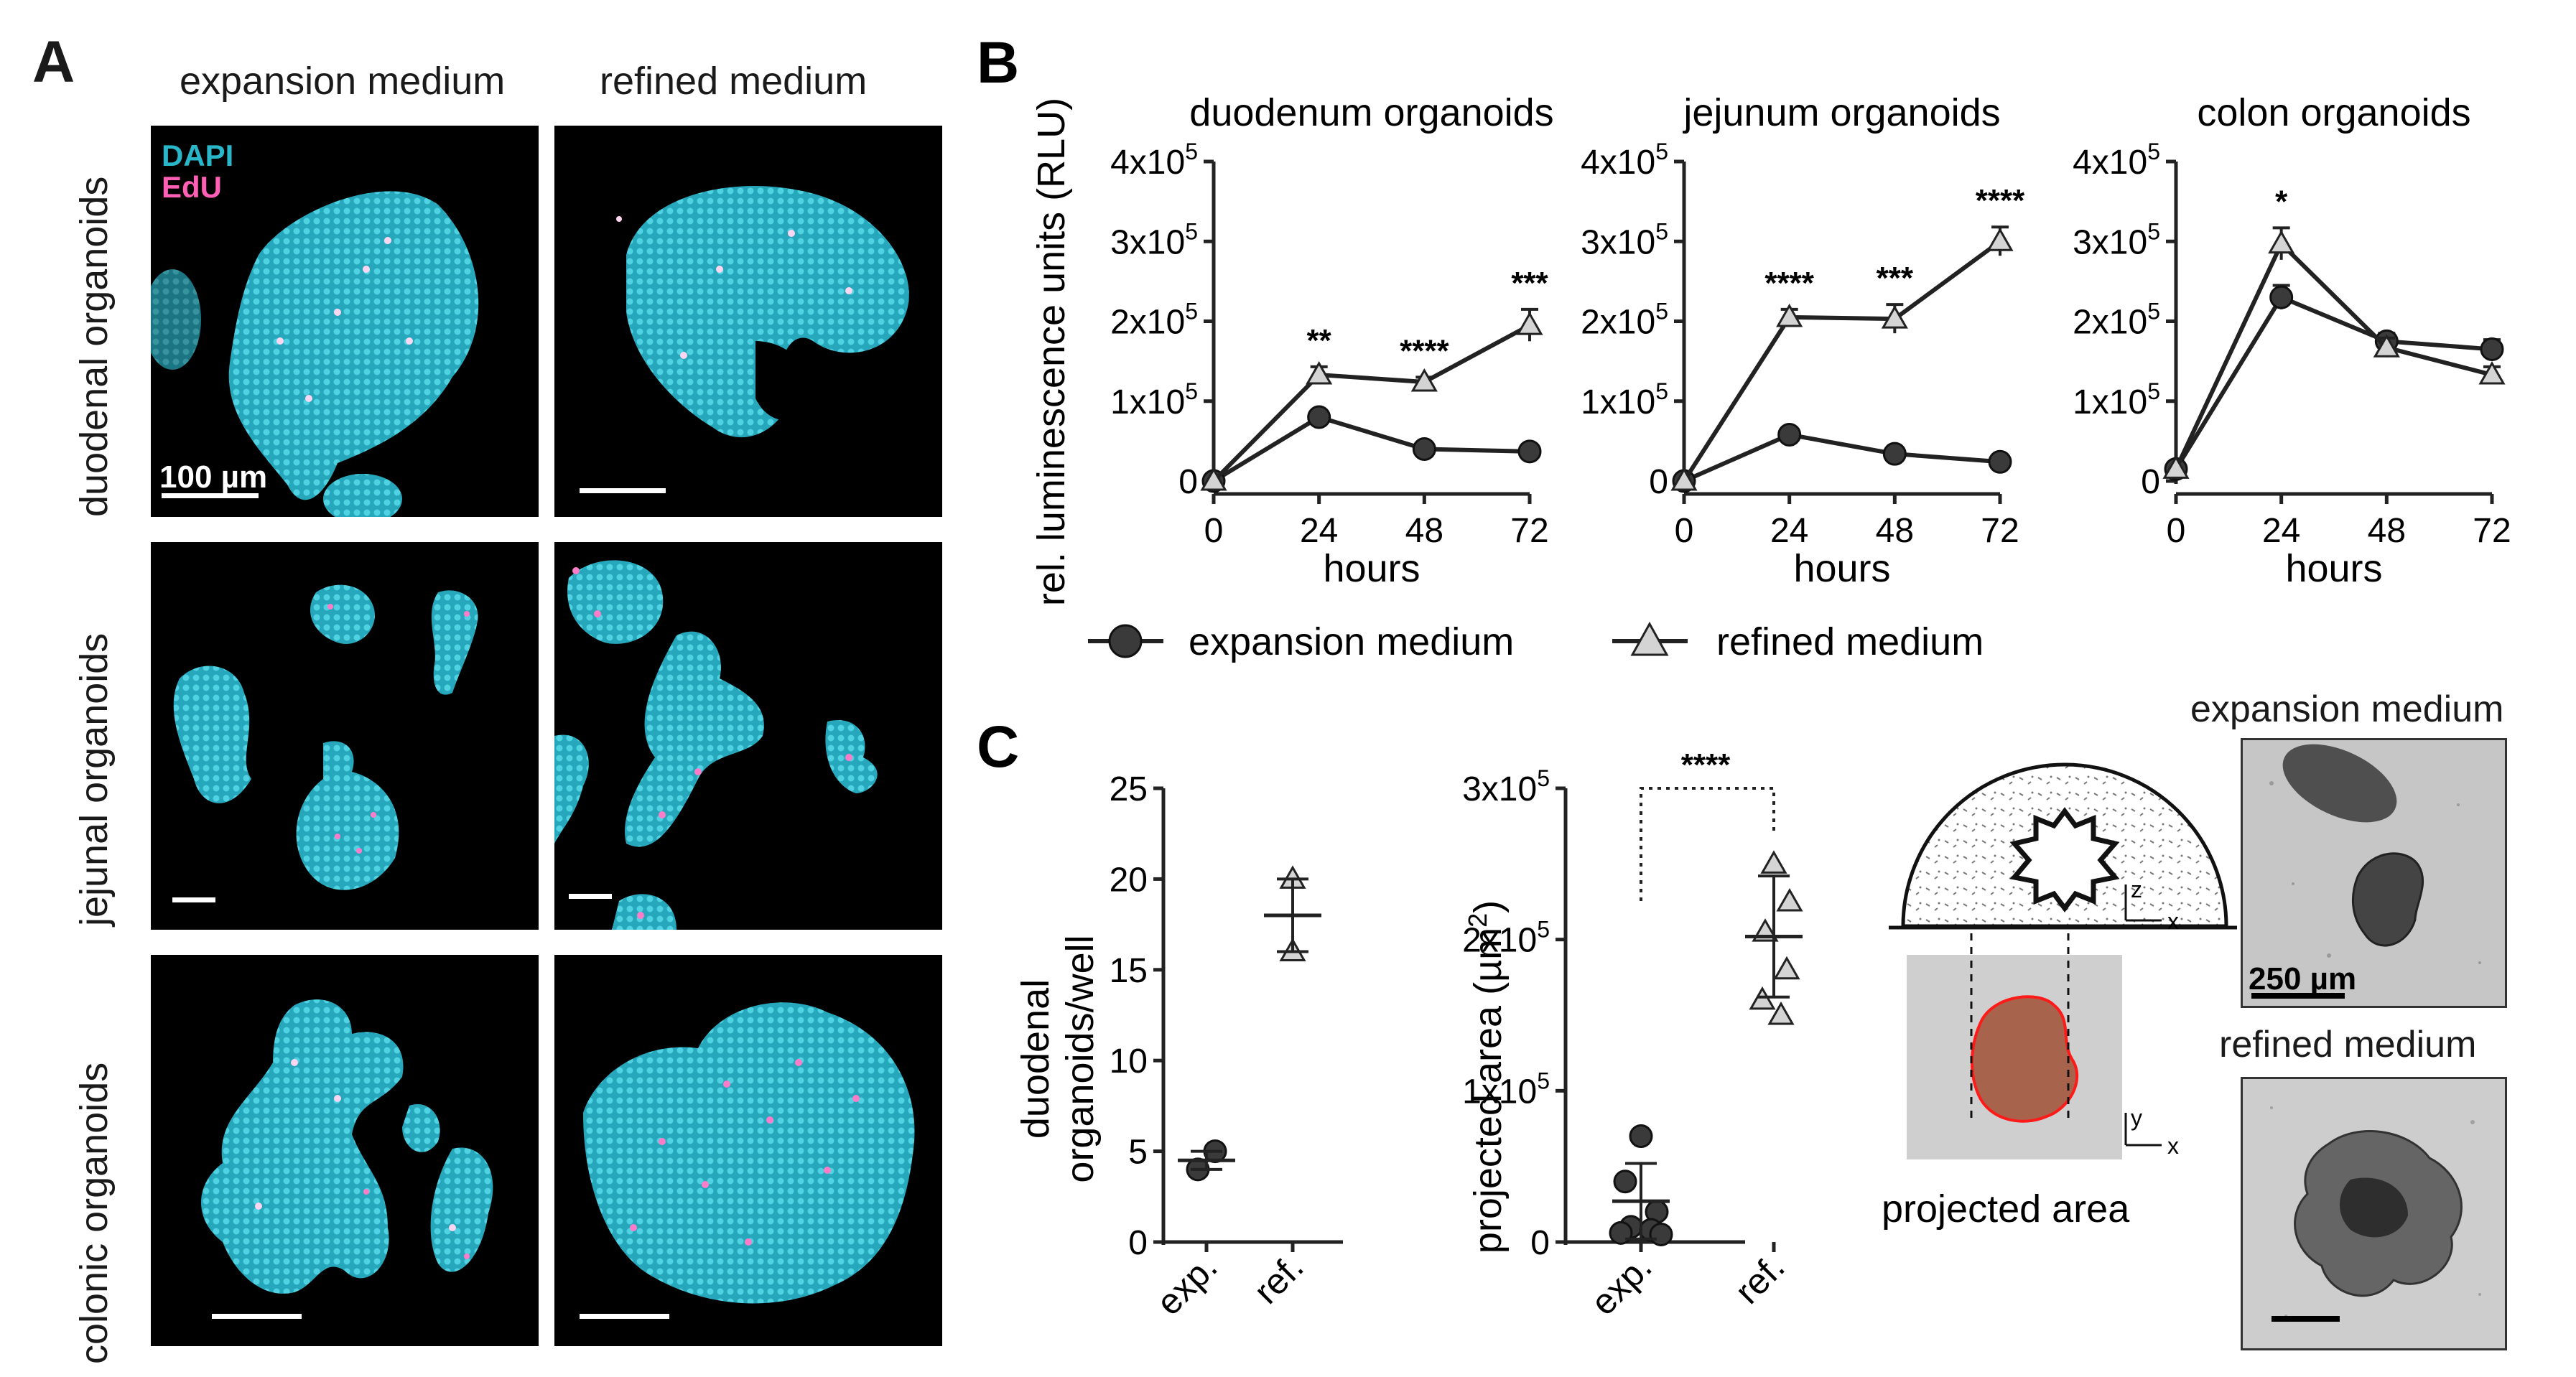  I want to click on x-tick-label: 72, so click(1529, 531).